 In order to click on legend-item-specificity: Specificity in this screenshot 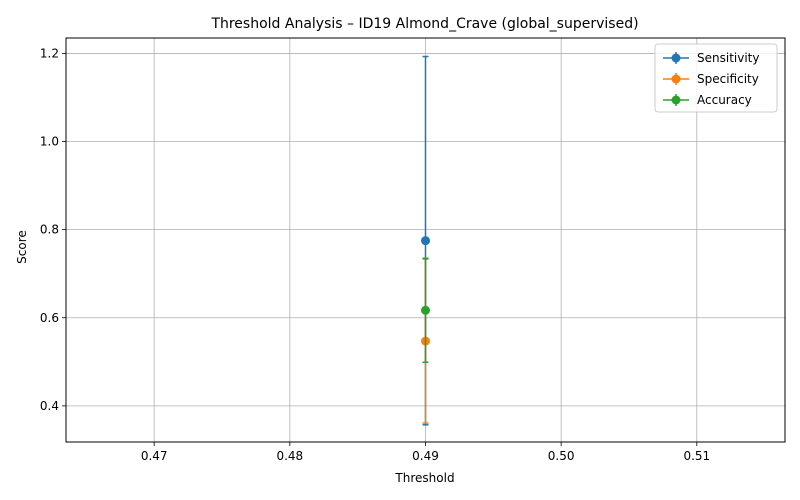, I will do `click(711, 79)`.